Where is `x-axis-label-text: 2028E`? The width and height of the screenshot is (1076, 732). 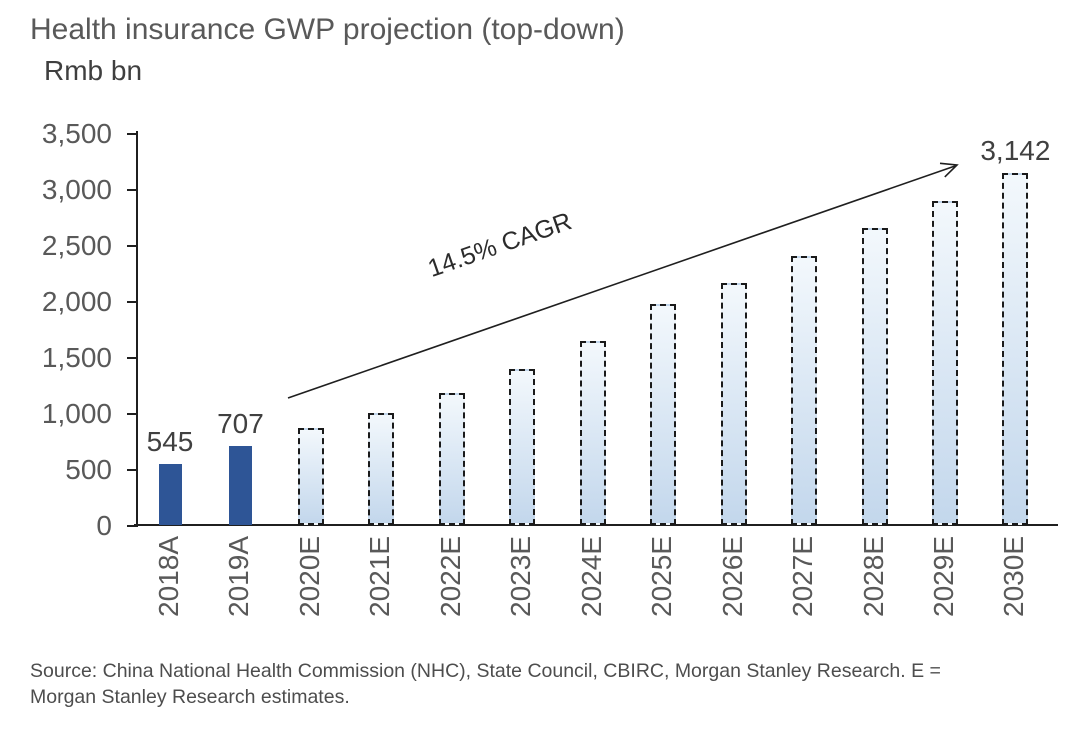
x-axis-label-text: 2028E is located at coordinates (873, 576).